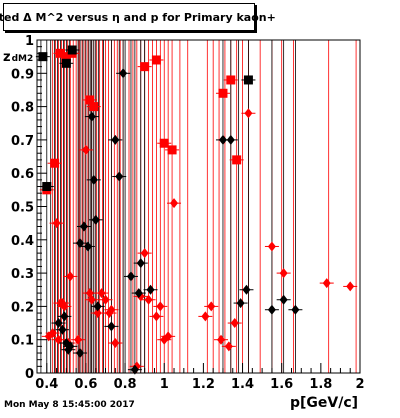 The width and height of the screenshot is (400, 418). What do you see at coordinates (22, 307) in the screenshot?
I see `y-tick-label: 0.2` at bounding box center [22, 307].